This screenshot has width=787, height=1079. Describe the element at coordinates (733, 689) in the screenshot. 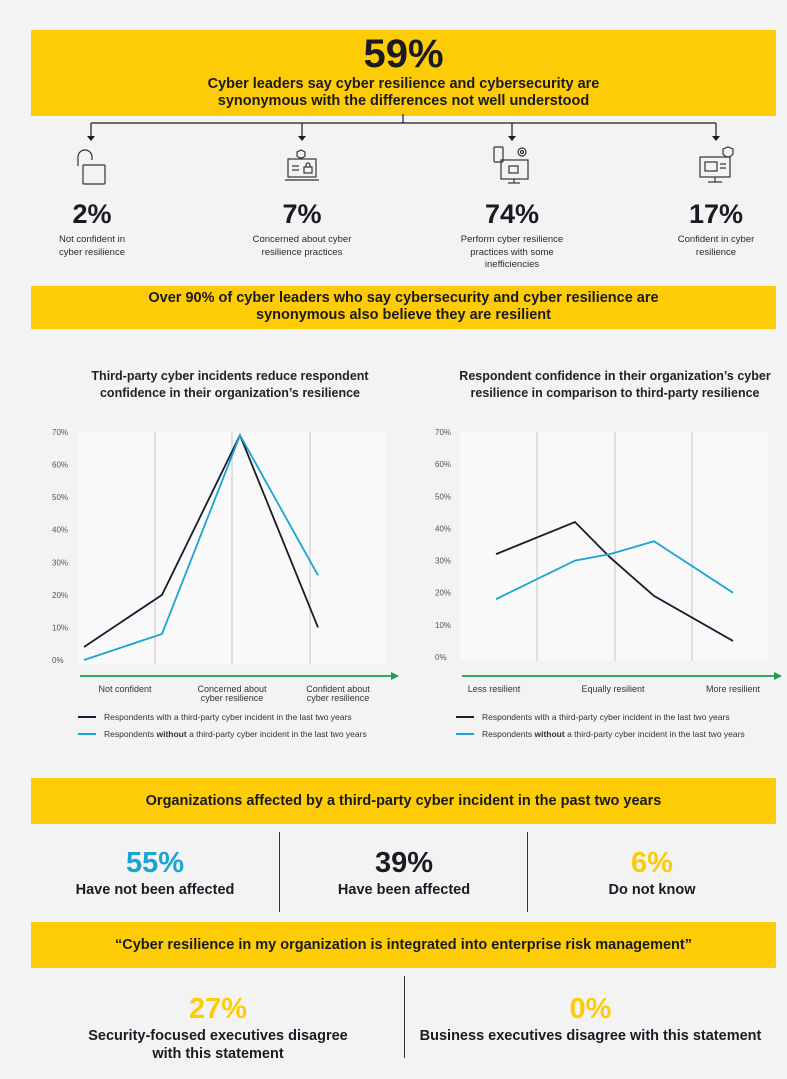

I see `x-category-label: More resilient` at that location.